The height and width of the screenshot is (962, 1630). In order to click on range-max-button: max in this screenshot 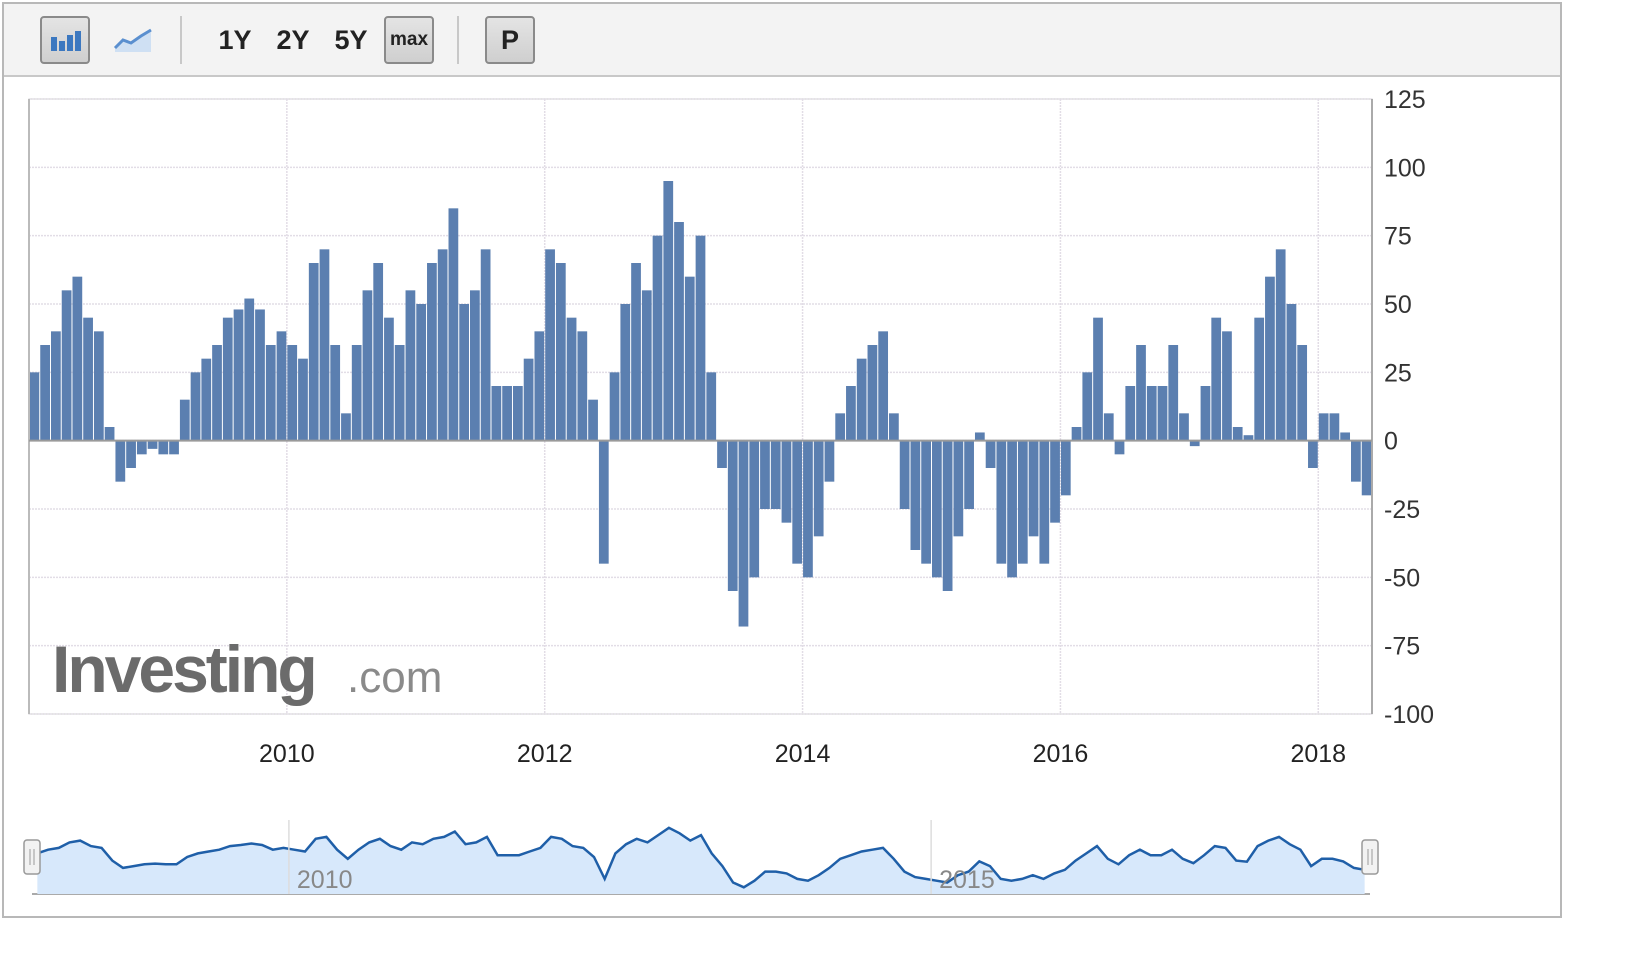, I will do `click(409, 40)`.